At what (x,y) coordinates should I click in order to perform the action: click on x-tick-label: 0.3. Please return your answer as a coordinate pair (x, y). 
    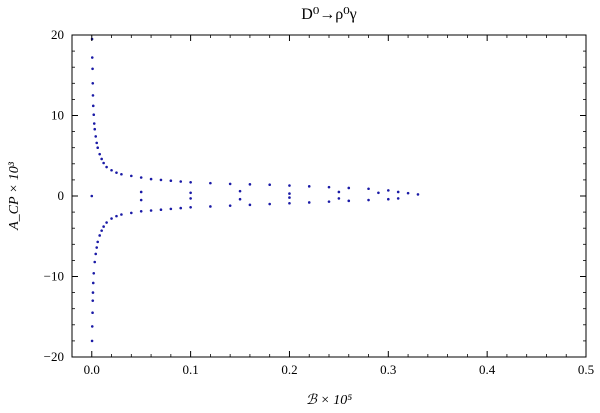
    Looking at the image, I should click on (388, 369).